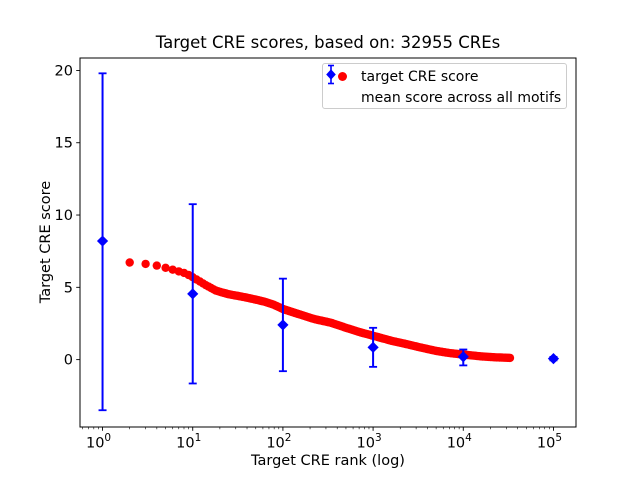 The width and height of the screenshot is (640, 480). What do you see at coordinates (369, 442) in the screenshot?
I see `x-tick-label: 10³` at bounding box center [369, 442].